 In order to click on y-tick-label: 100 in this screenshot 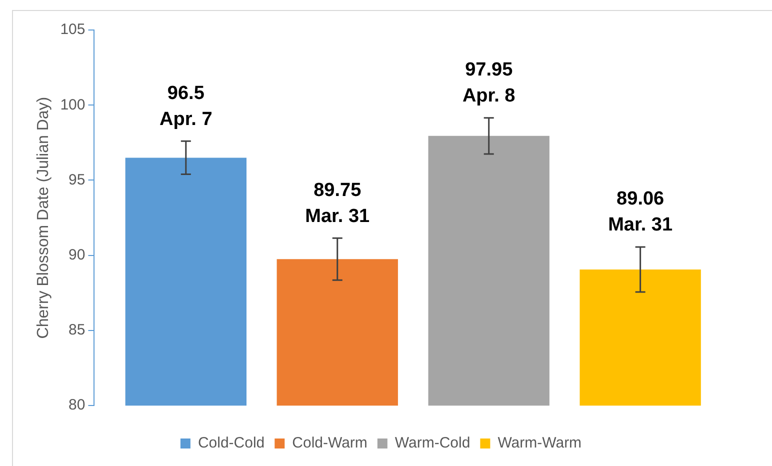, I will do `click(73, 105)`.